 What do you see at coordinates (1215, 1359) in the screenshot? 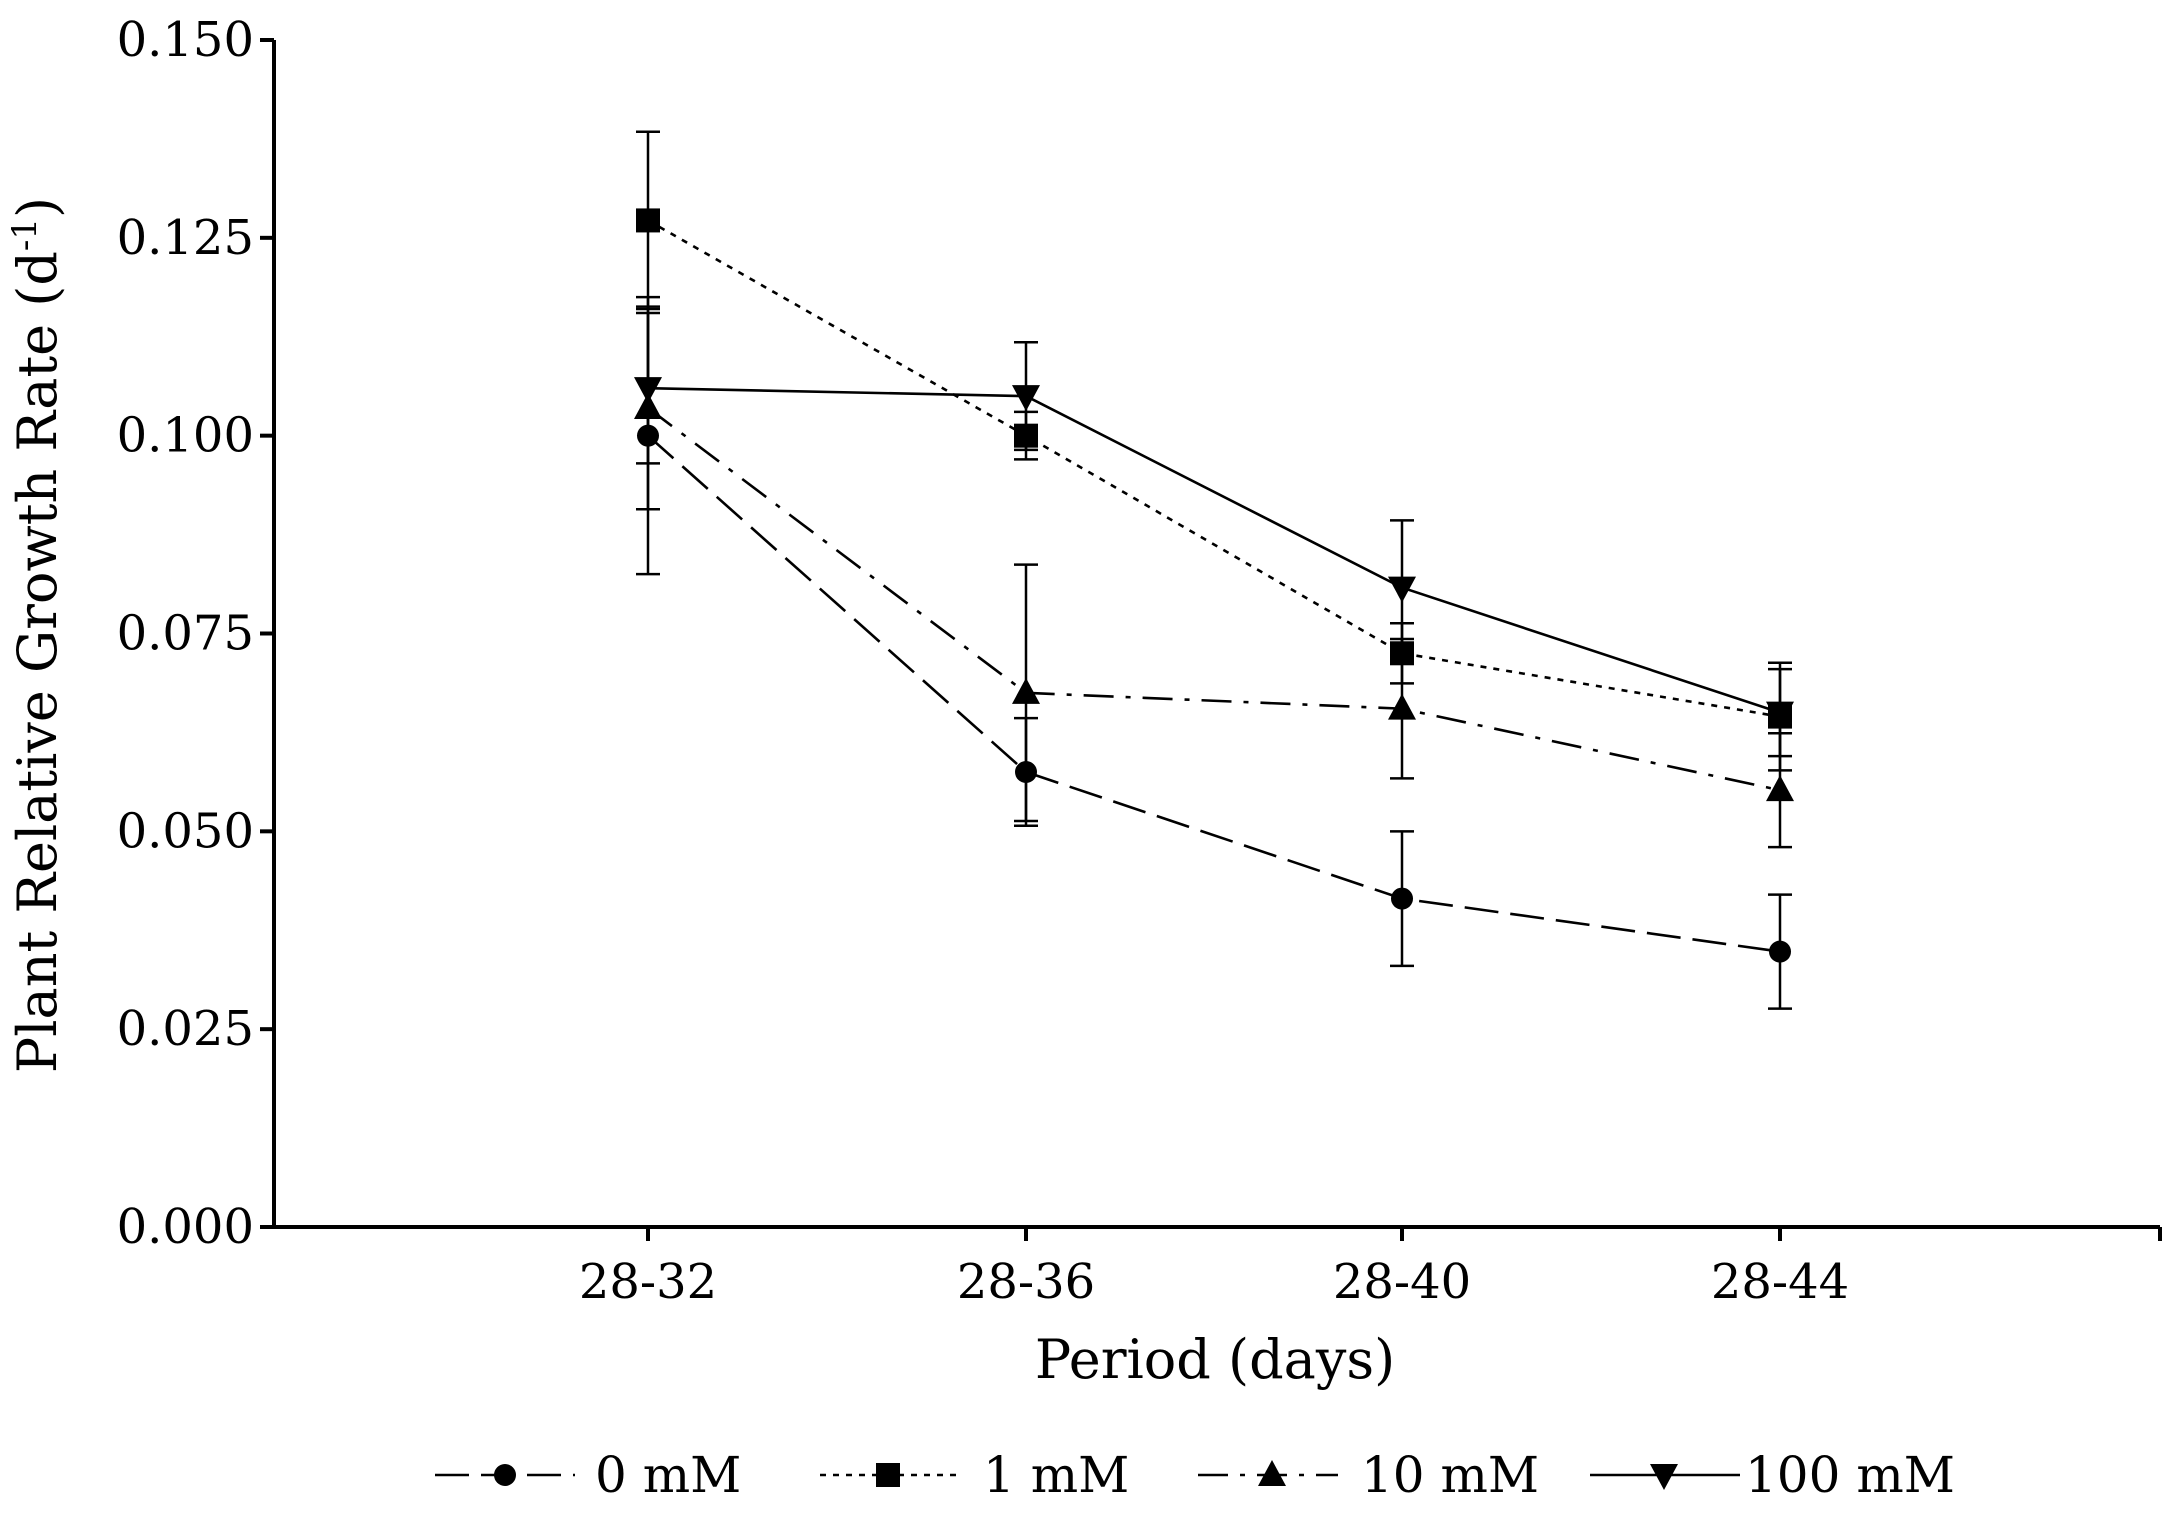
I see `x-axis-title: Period (days)` at bounding box center [1215, 1359].